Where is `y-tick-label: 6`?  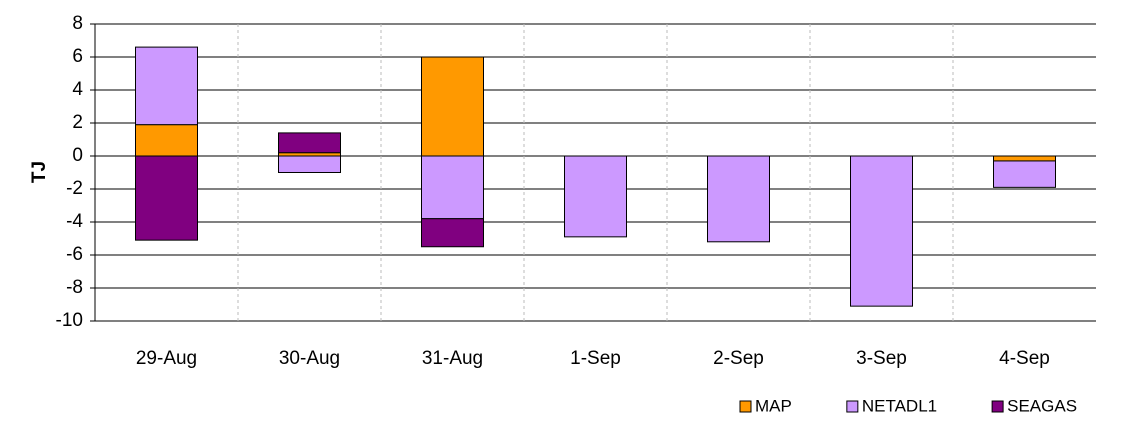 y-tick-label: 6 is located at coordinates (77, 56).